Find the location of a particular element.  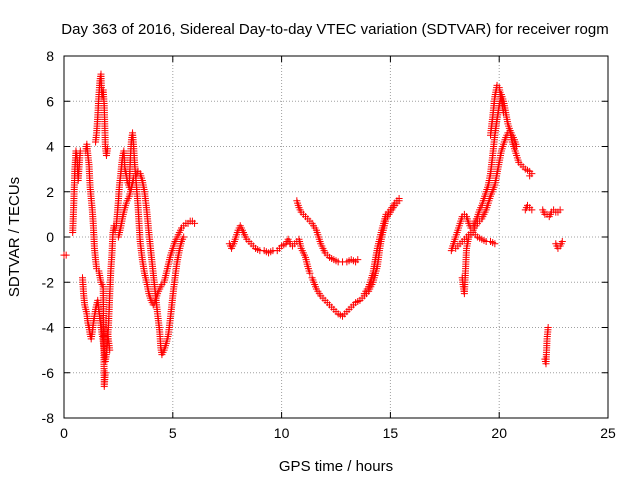

x-tick-label: 0 is located at coordinates (64, 433).